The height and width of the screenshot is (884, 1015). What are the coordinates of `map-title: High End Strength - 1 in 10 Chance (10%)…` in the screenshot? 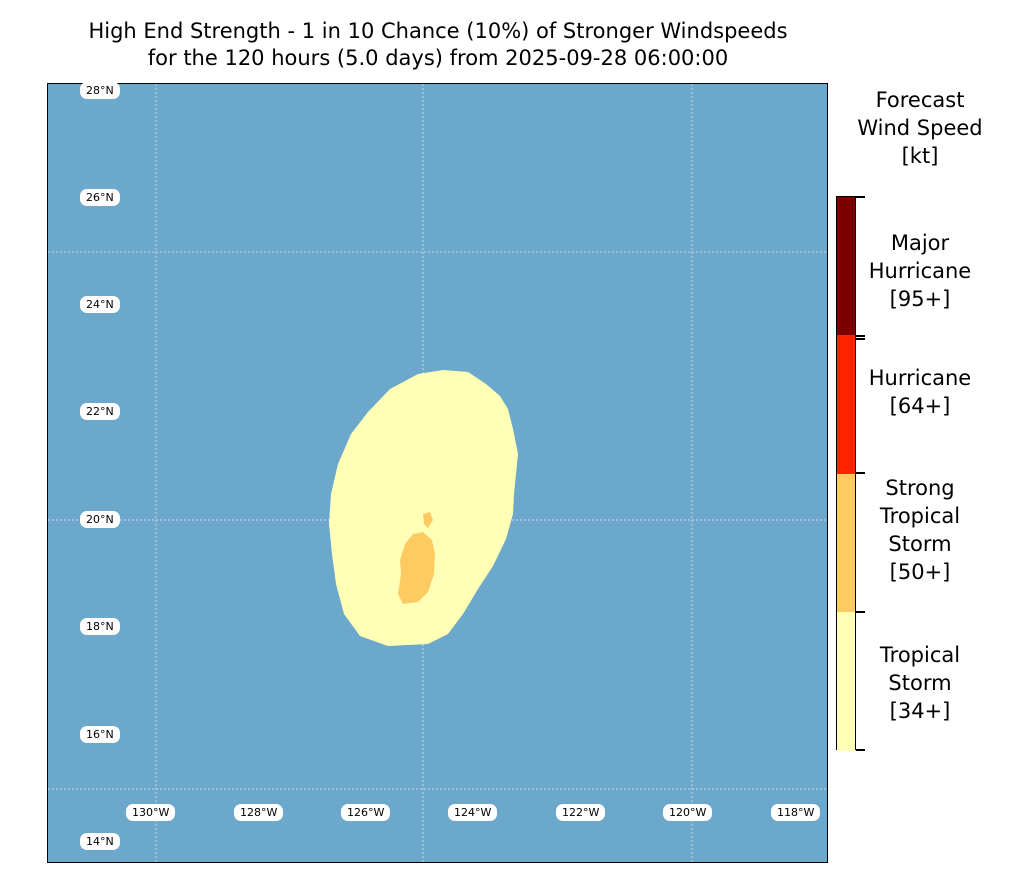 It's located at (438, 45).